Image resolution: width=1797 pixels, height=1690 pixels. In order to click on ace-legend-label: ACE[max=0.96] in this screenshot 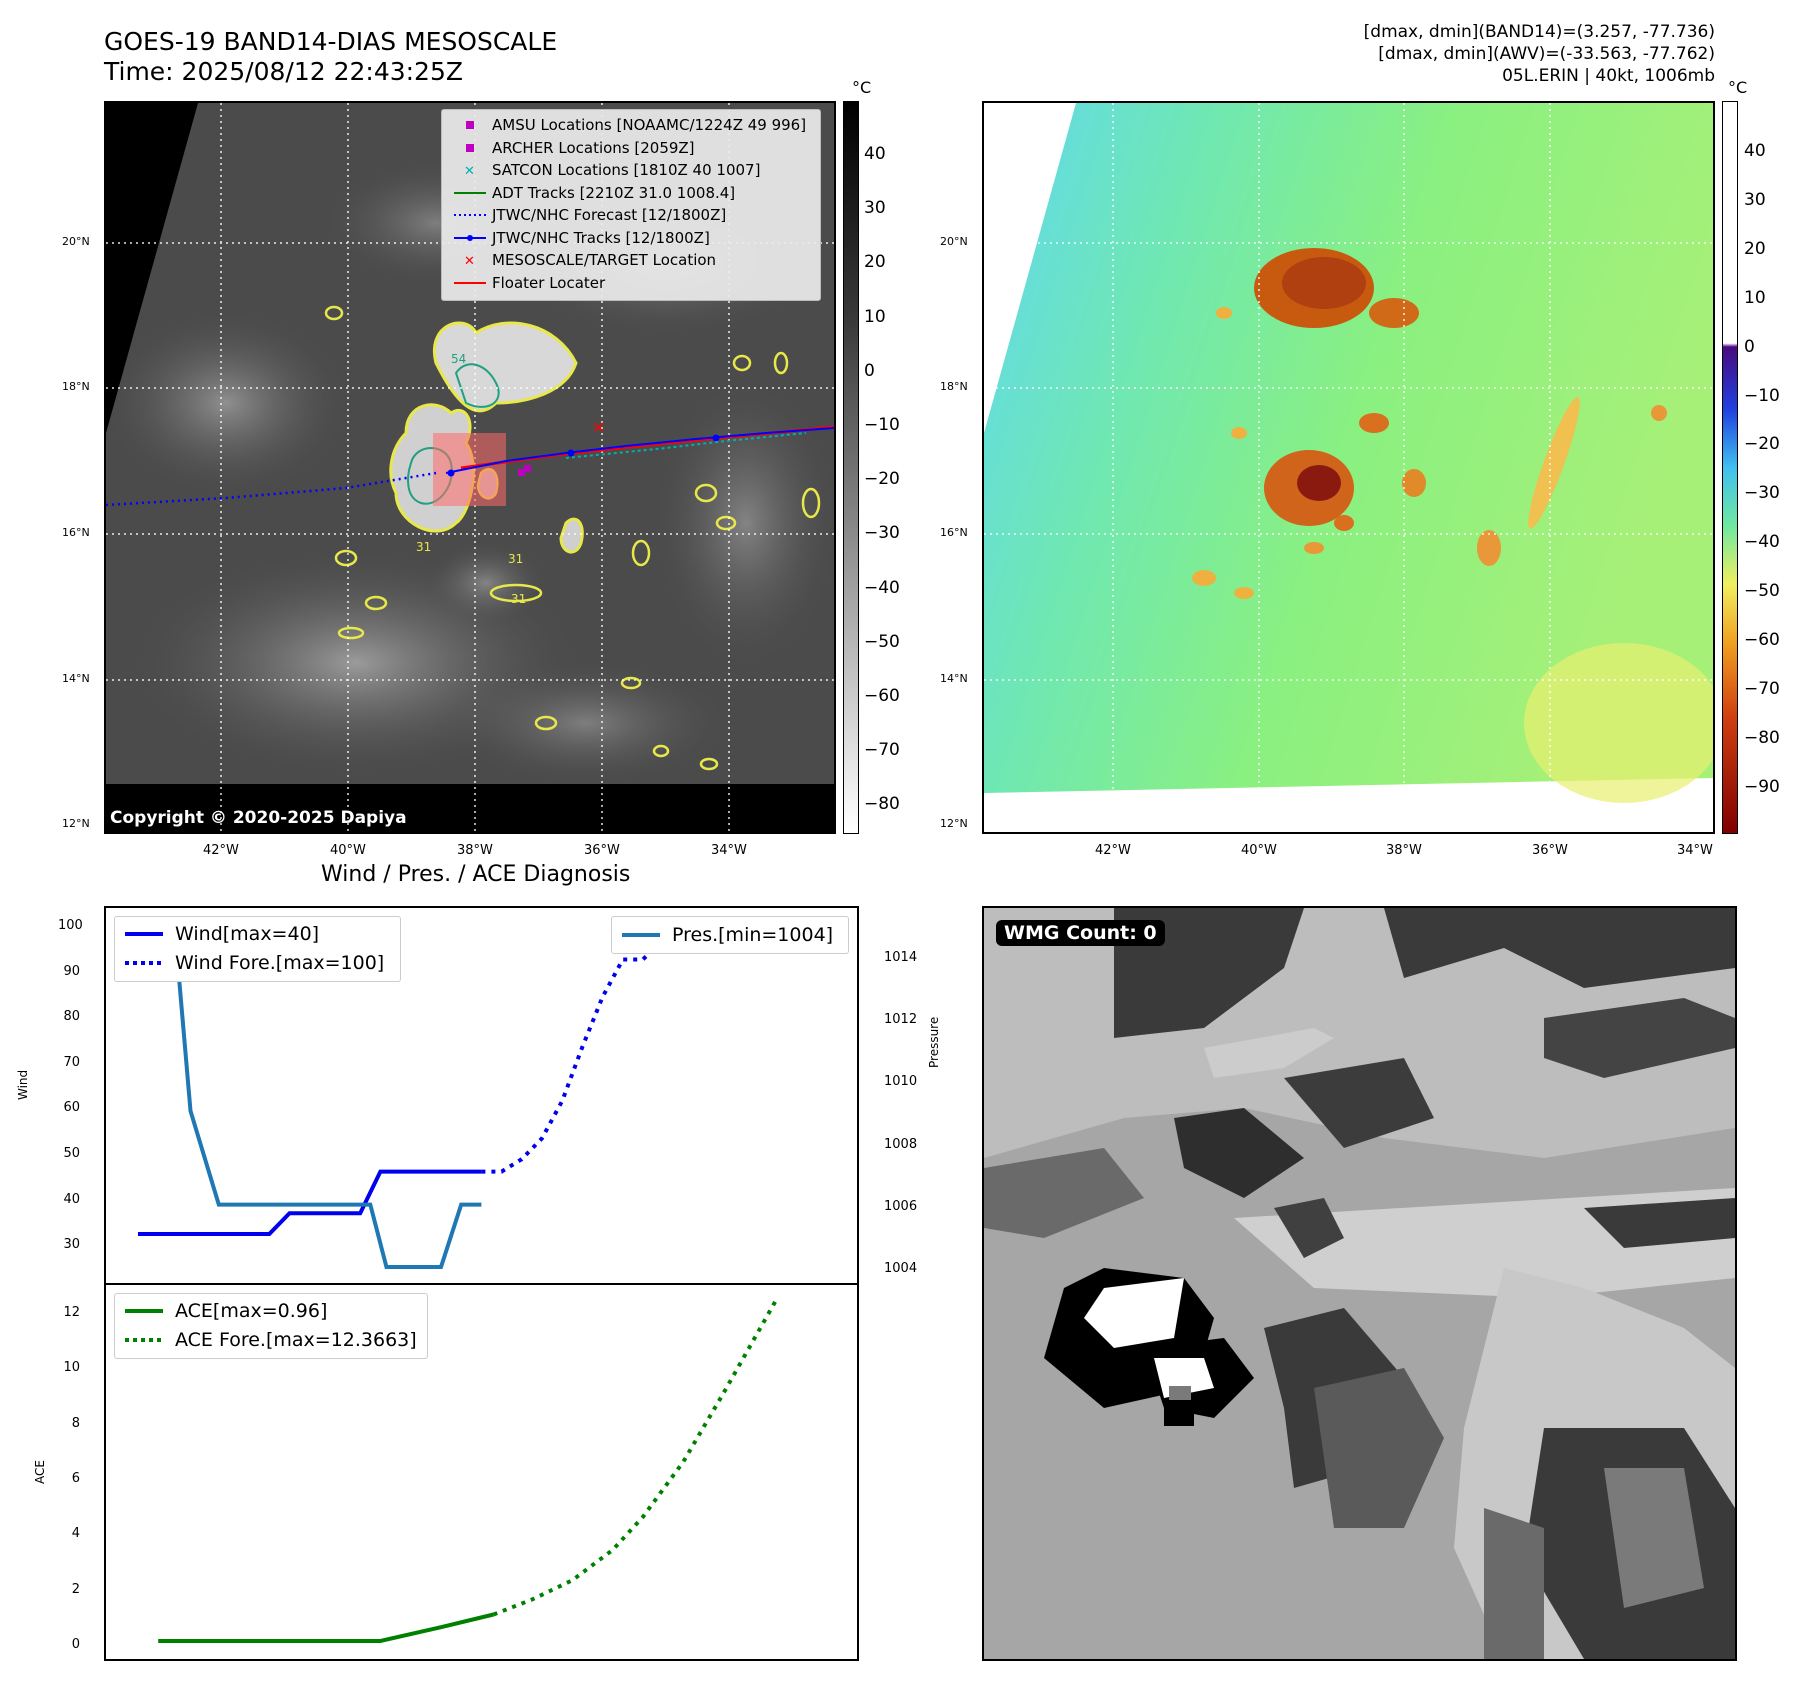, I will do `click(251, 1311)`.